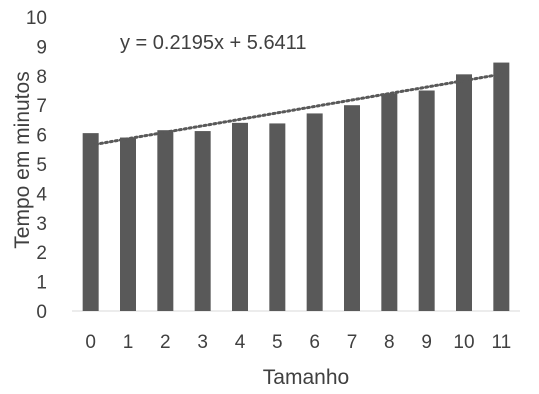 The width and height of the screenshot is (539, 394). Describe the element at coordinates (240, 342) in the screenshot. I see `x-tick-label: 4` at that location.